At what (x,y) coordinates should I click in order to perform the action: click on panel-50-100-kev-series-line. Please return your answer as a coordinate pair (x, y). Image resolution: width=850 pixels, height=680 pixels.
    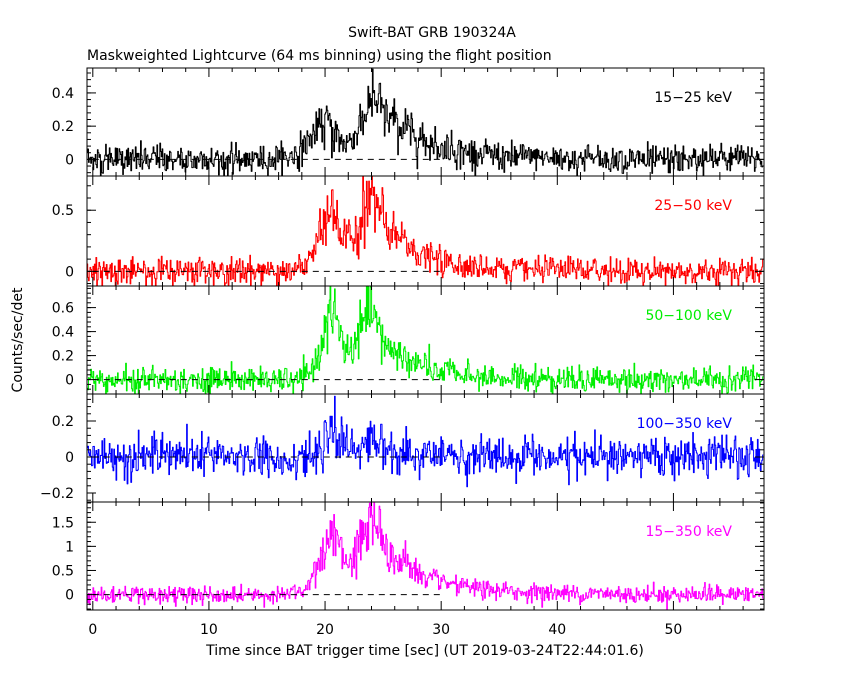
    Looking at the image, I should click on (425, 340).